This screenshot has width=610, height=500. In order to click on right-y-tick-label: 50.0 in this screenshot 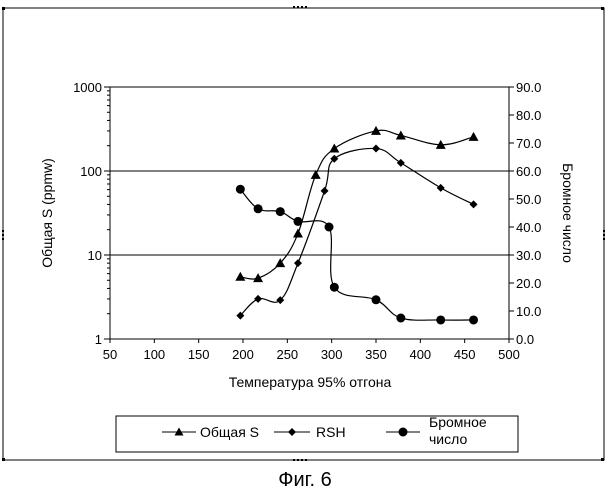, I will do `click(528, 199)`.